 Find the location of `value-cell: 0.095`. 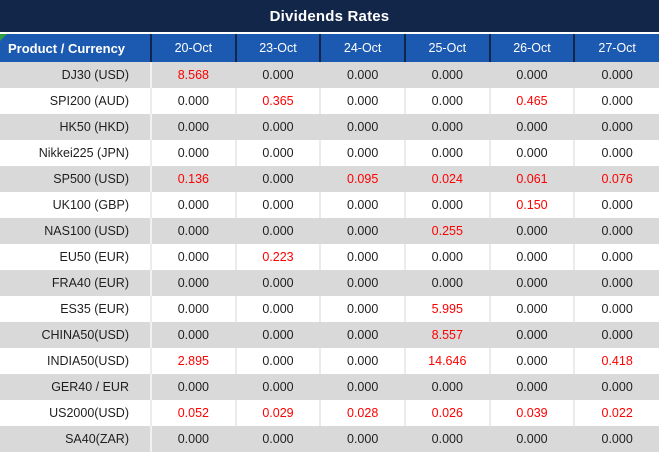

value-cell: 0.095 is located at coordinates (362, 179).